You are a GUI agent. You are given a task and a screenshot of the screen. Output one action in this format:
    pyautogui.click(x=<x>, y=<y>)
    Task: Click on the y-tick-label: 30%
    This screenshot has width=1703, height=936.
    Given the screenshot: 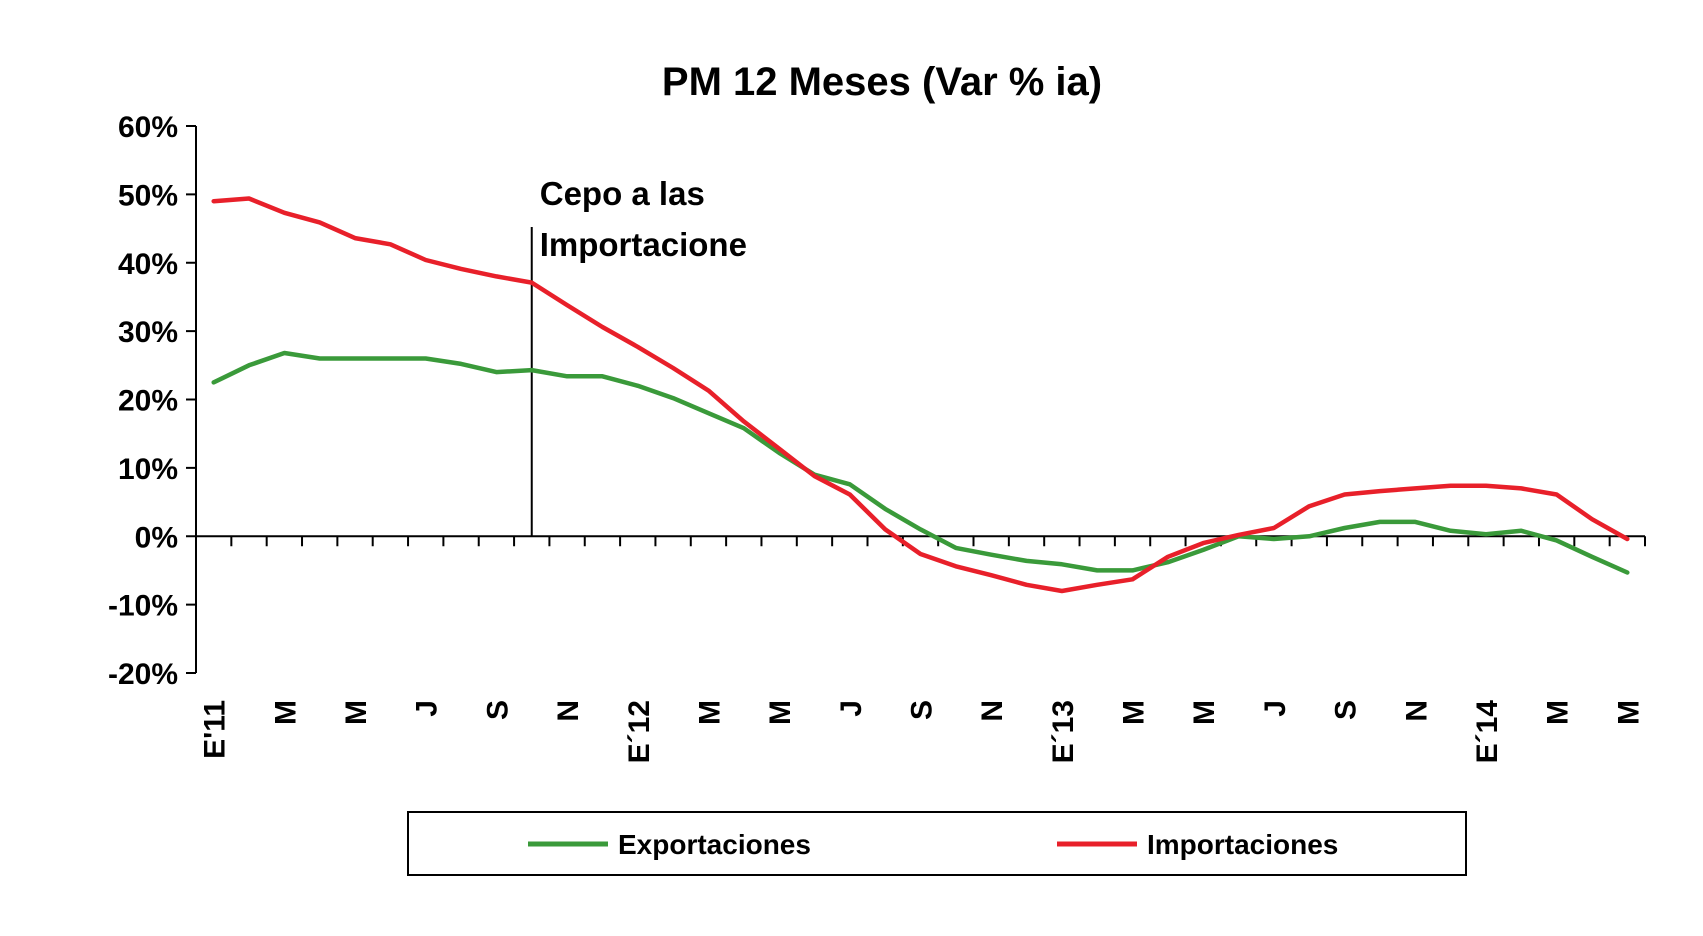 What is the action you would take?
    pyautogui.click(x=148, y=332)
    